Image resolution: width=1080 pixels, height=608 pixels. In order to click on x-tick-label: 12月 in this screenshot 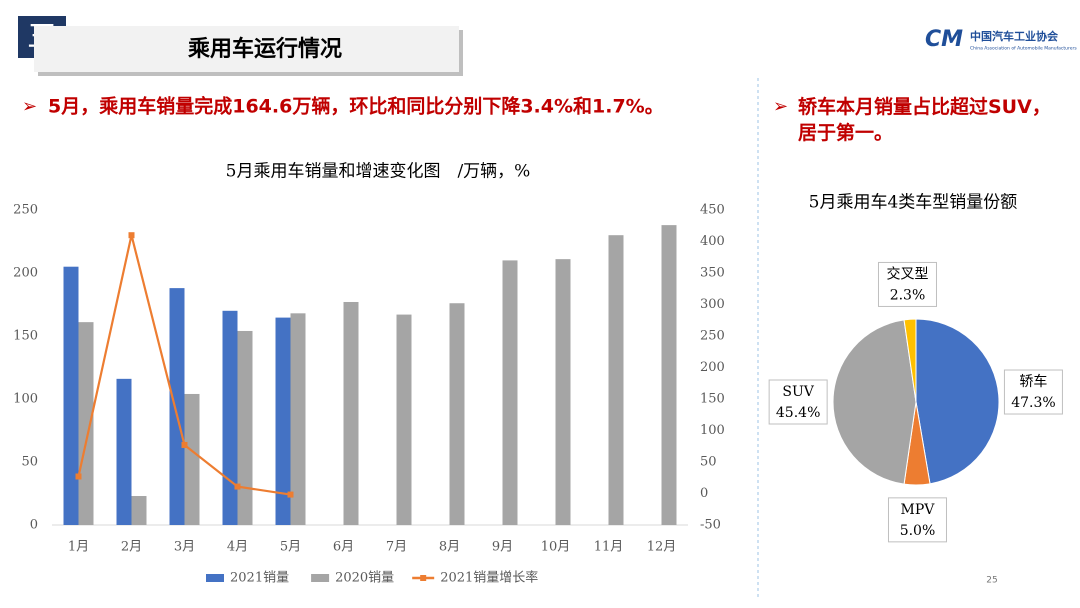, I will do `click(662, 547)`.